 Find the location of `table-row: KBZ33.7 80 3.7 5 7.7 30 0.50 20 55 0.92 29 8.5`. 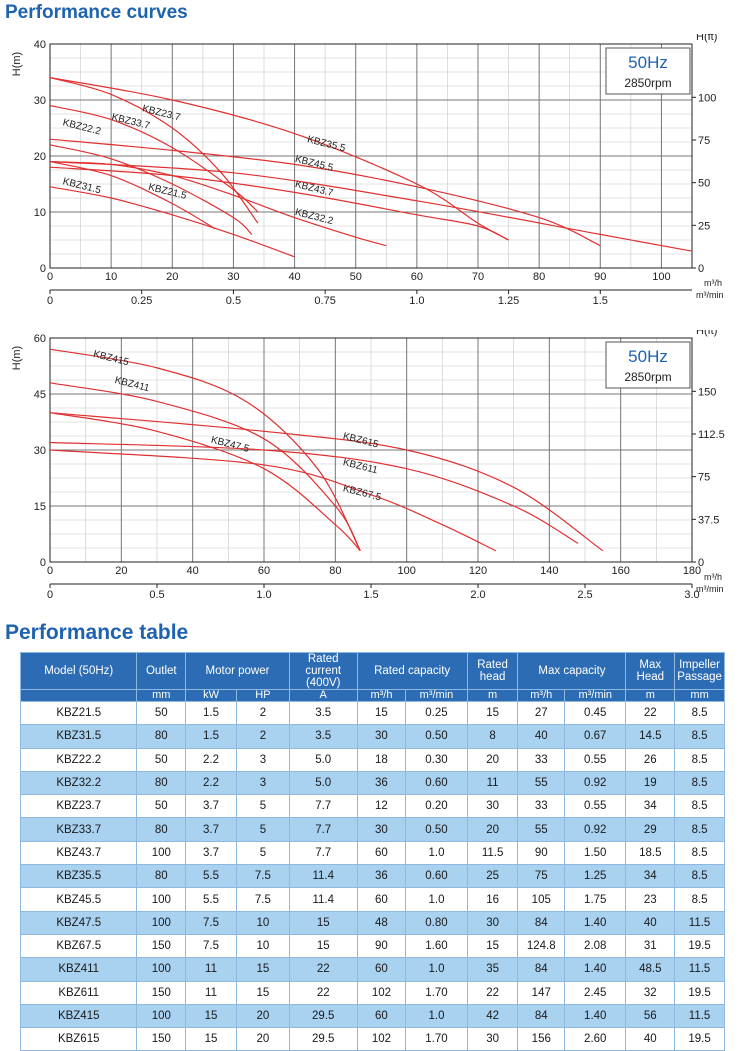

table-row: KBZ33.7 80 3.7 5 7.7 30 0.50 20 55 0.92 29 8.5 is located at coordinates (372, 829).